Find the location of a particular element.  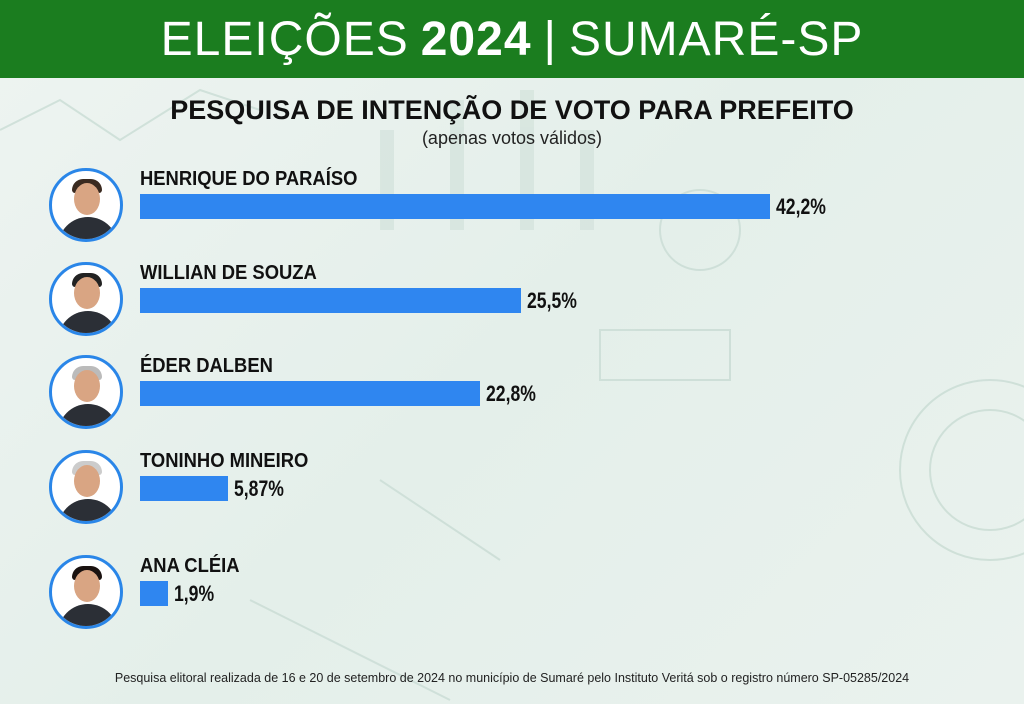

header-banner: ELEIÇÕES 2024 | SUMARÉ-SP is located at coordinates (512, 39).